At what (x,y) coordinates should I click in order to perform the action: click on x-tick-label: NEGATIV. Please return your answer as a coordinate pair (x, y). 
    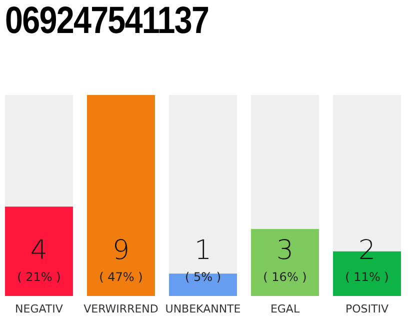
    Looking at the image, I should click on (39, 309).